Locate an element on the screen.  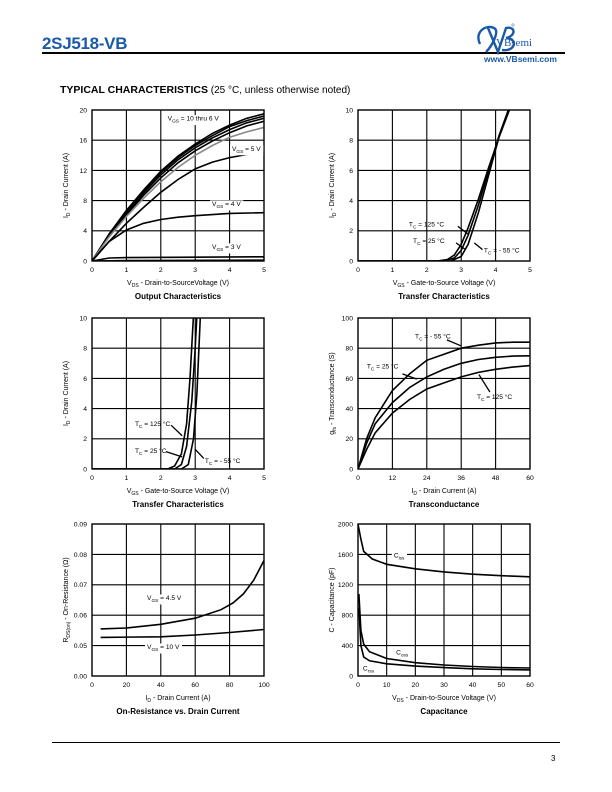
x-axis-label-main: I is located at coordinates (412, 491).